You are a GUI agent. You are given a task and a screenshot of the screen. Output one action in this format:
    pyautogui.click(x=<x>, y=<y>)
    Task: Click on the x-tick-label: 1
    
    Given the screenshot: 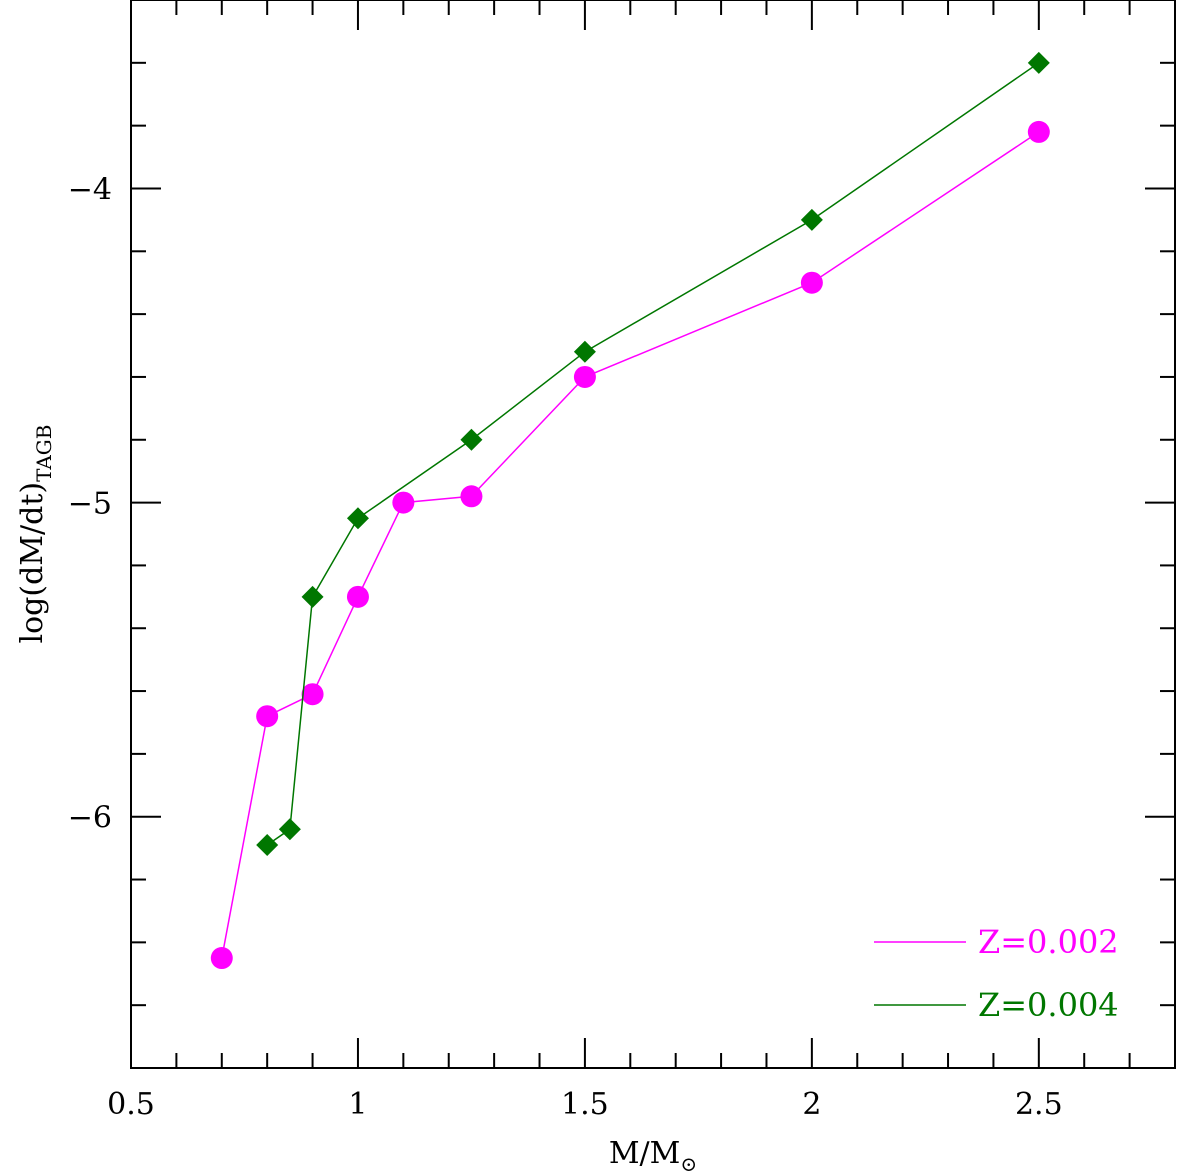 What is the action you would take?
    pyautogui.click(x=357, y=1104)
    